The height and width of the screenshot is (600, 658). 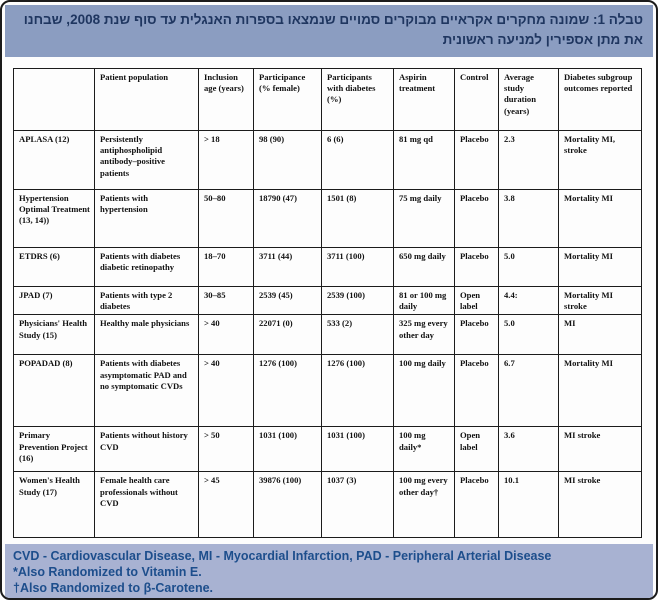 I want to click on study-name-cell: Primary Prevention Project (16), so click(x=54, y=449).